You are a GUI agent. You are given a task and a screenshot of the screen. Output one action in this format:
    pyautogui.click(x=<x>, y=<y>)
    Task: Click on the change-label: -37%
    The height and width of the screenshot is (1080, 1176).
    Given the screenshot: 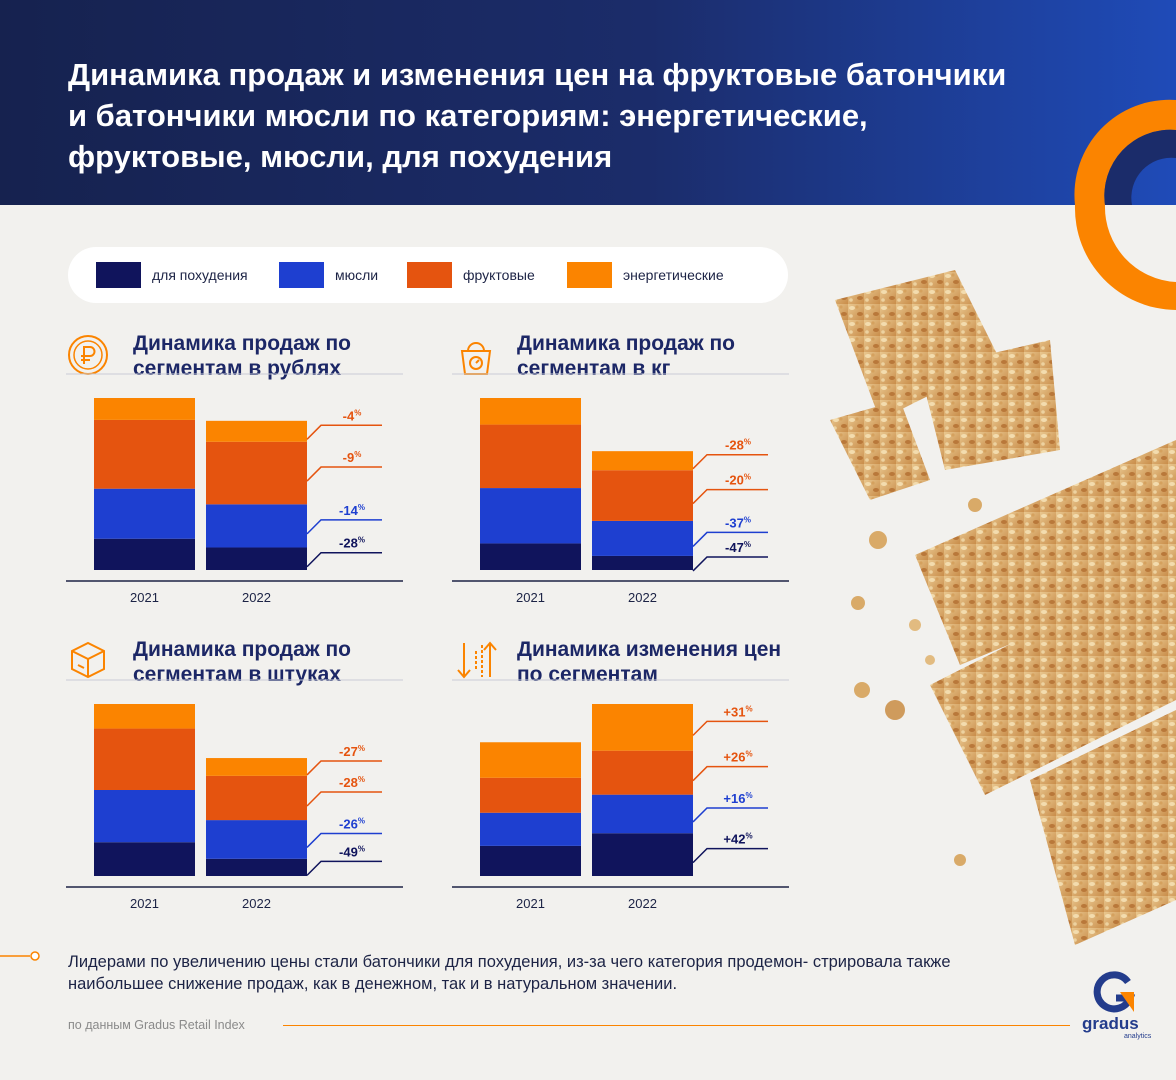 What is the action you would take?
    pyautogui.click(x=738, y=522)
    